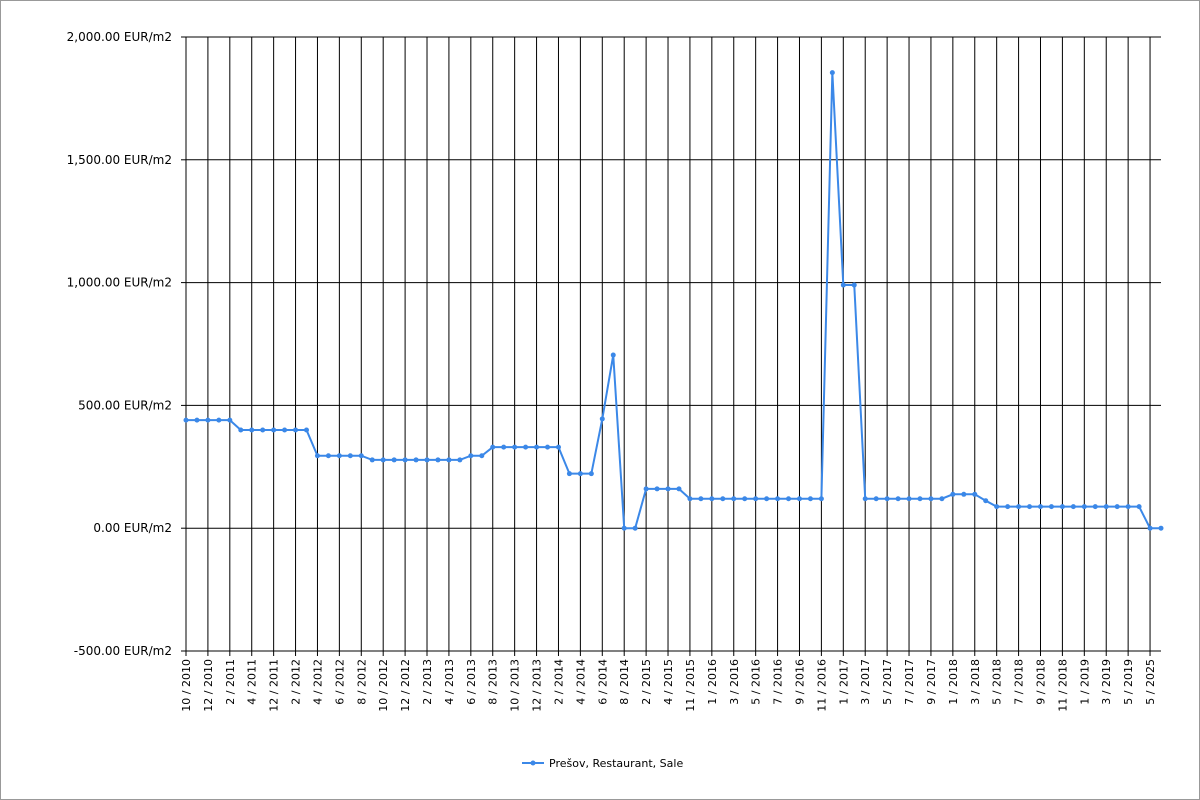  Describe the element at coordinates (865, 682) in the screenshot. I see `x-tick-label: 3 / 2017` at that location.